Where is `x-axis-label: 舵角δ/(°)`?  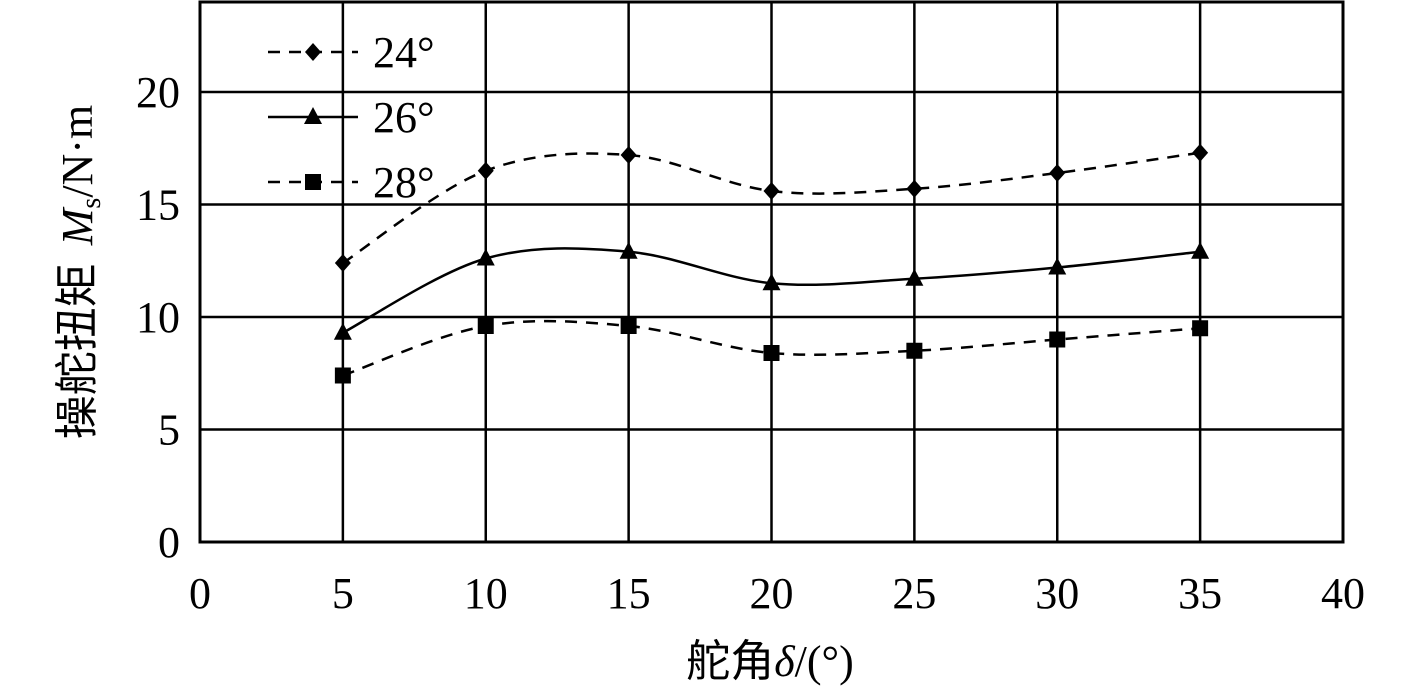 x-axis-label: 舵角δ/(°) is located at coordinates (770, 661).